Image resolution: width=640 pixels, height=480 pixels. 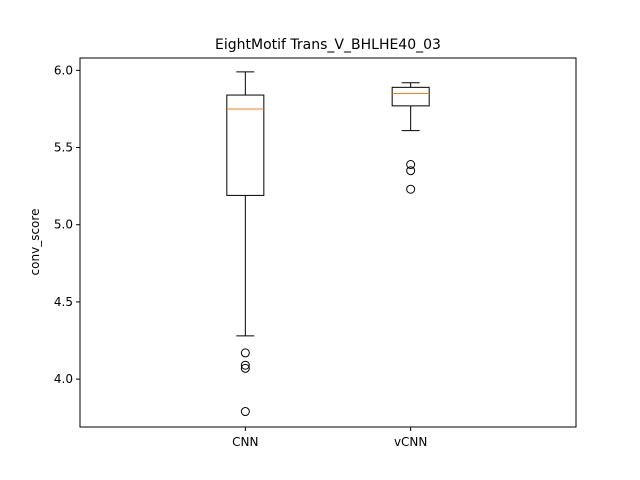 What do you see at coordinates (410, 442) in the screenshot?
I see `x-tick-label: vCNN` at bounding box center [410, 442].